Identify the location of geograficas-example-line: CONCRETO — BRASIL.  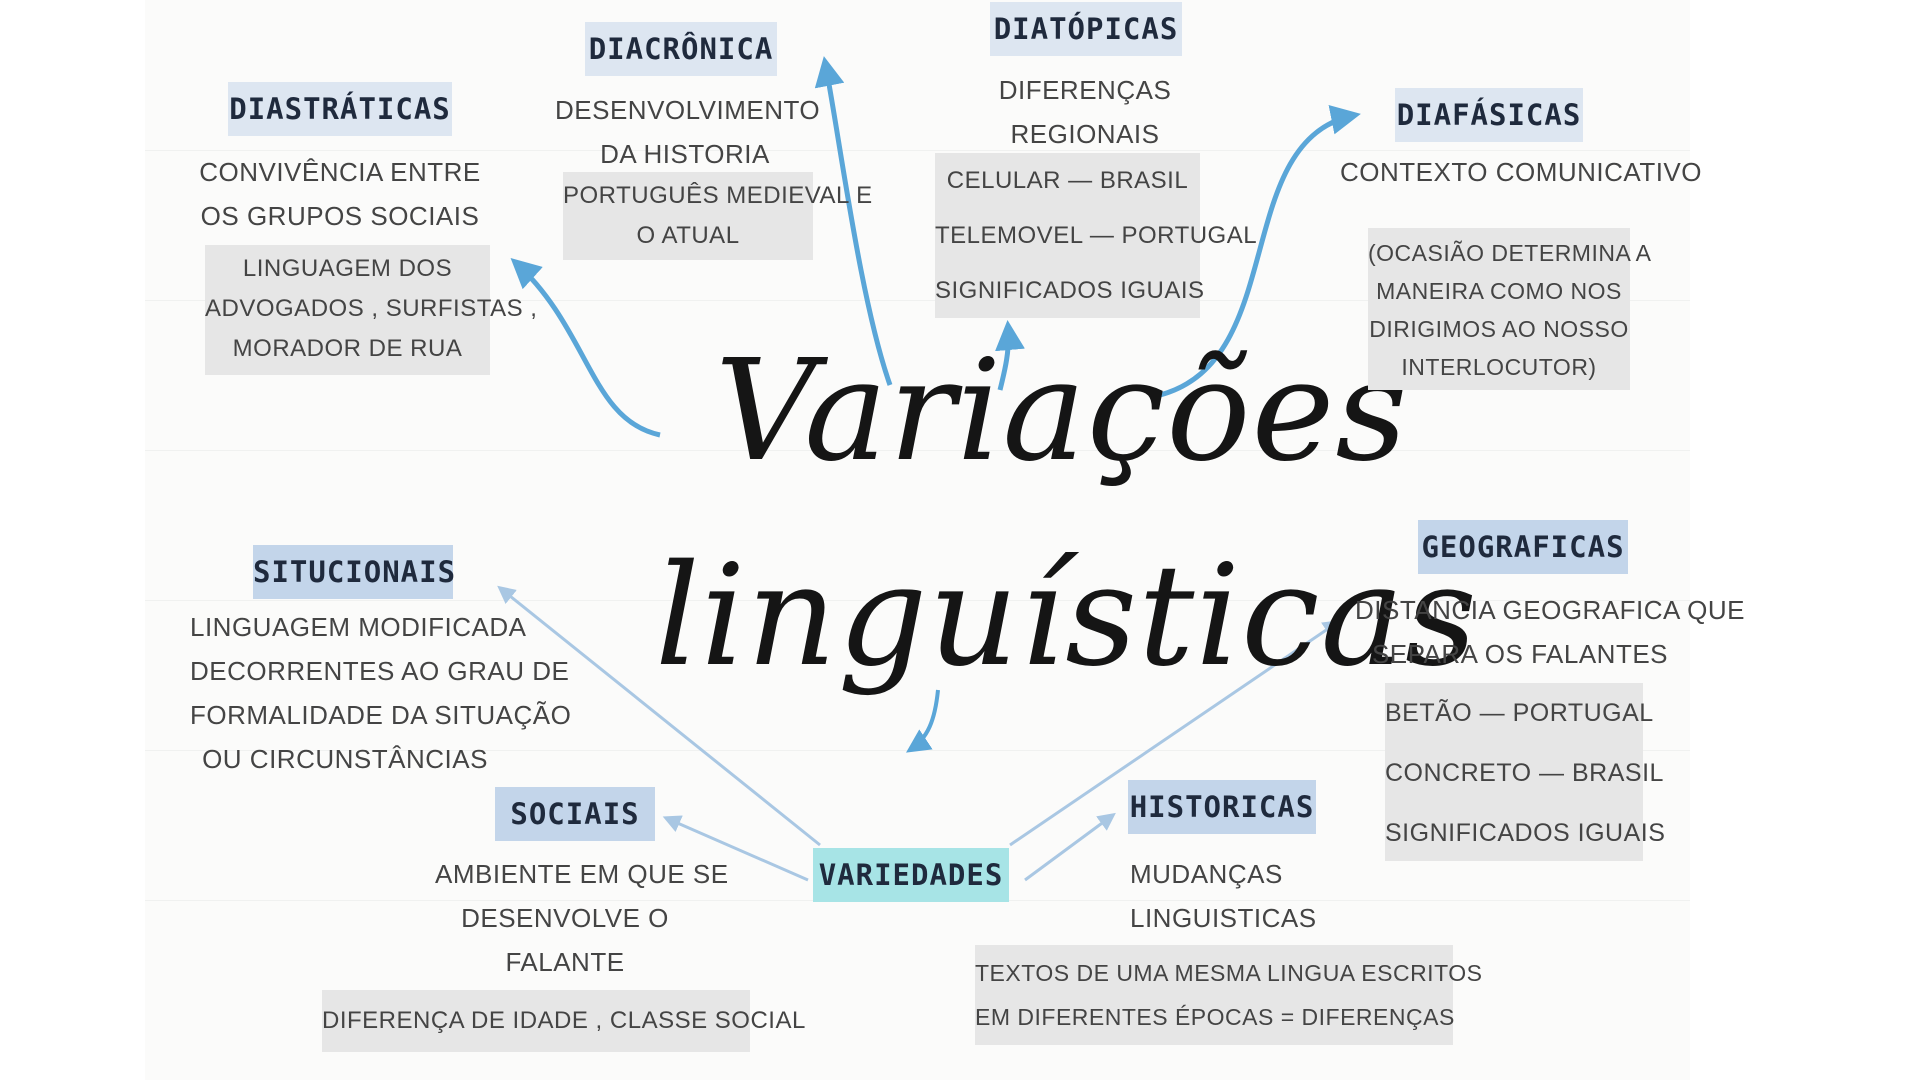
(1524, 773).